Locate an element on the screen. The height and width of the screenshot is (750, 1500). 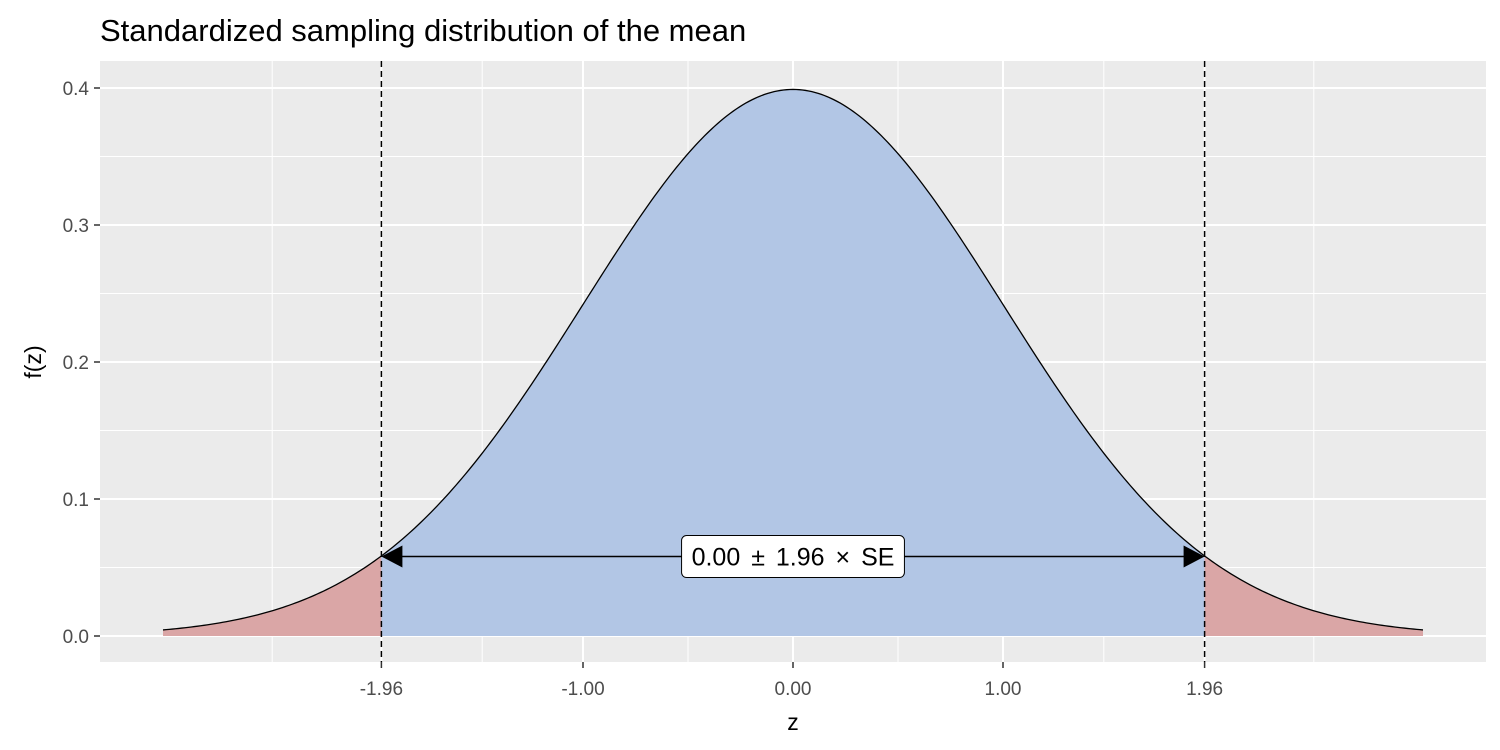
x-tick-label: 0.00 is located at coordinates (793, 689).